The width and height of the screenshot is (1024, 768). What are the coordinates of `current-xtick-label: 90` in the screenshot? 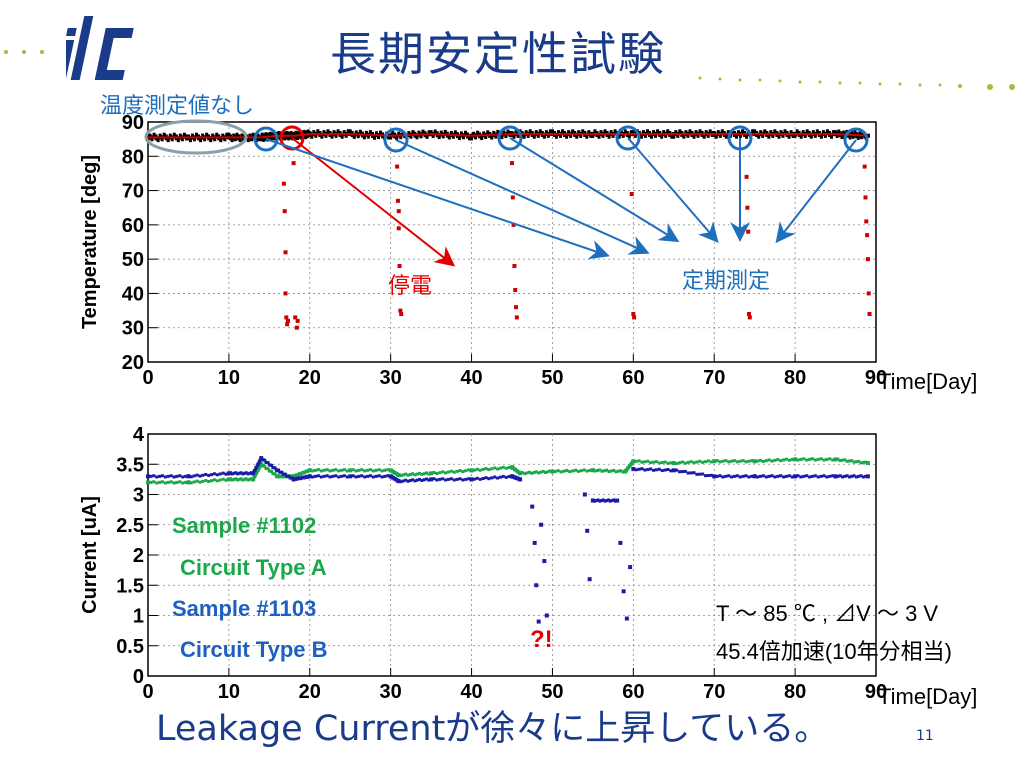 It's located at (876, 692).